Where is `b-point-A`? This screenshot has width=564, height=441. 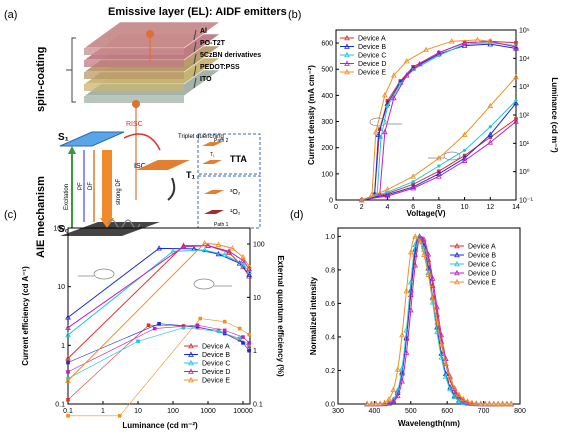 b-point-A is located at coordinates (413, 67).